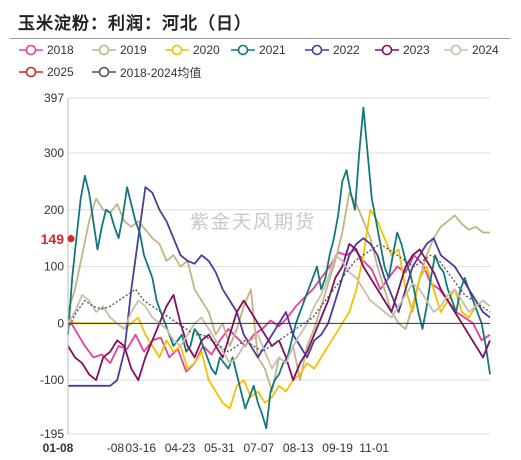 The width and height of the screenshot is (521, 460). What do you see at coordinates (60, 50) in the screenshot?
I see `legend-label: 2018` at bounding box center [60, 50].